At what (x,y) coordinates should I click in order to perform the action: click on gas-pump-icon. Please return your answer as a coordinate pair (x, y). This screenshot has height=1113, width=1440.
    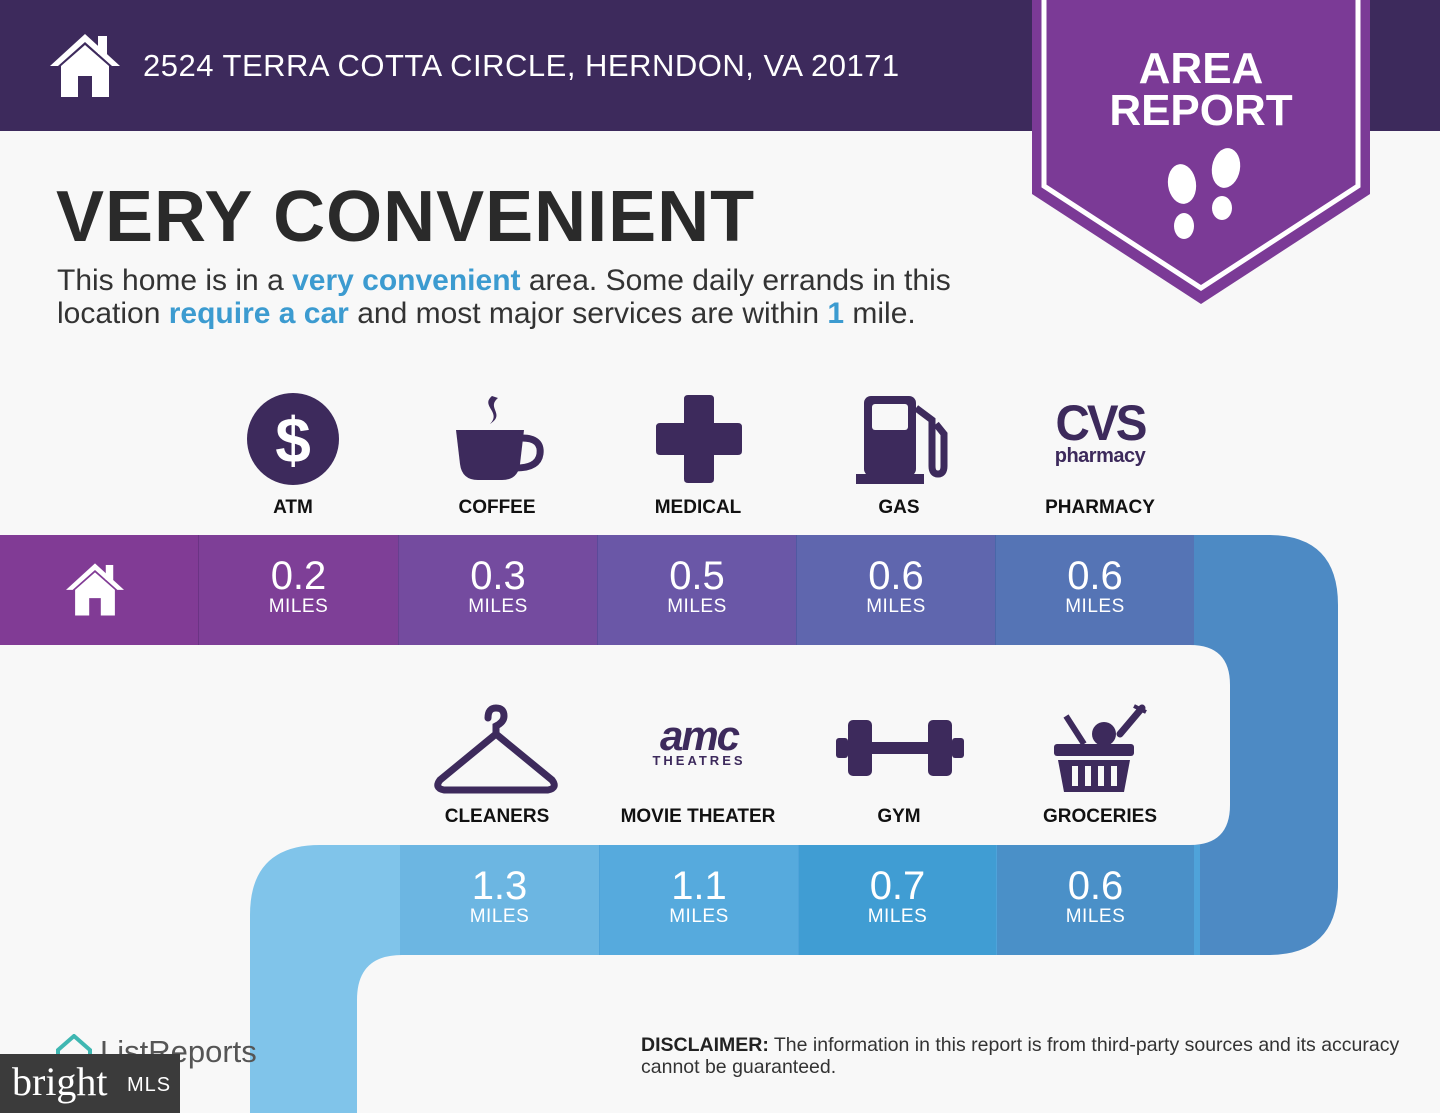
    Looking at the image, I should click on (902, 440).